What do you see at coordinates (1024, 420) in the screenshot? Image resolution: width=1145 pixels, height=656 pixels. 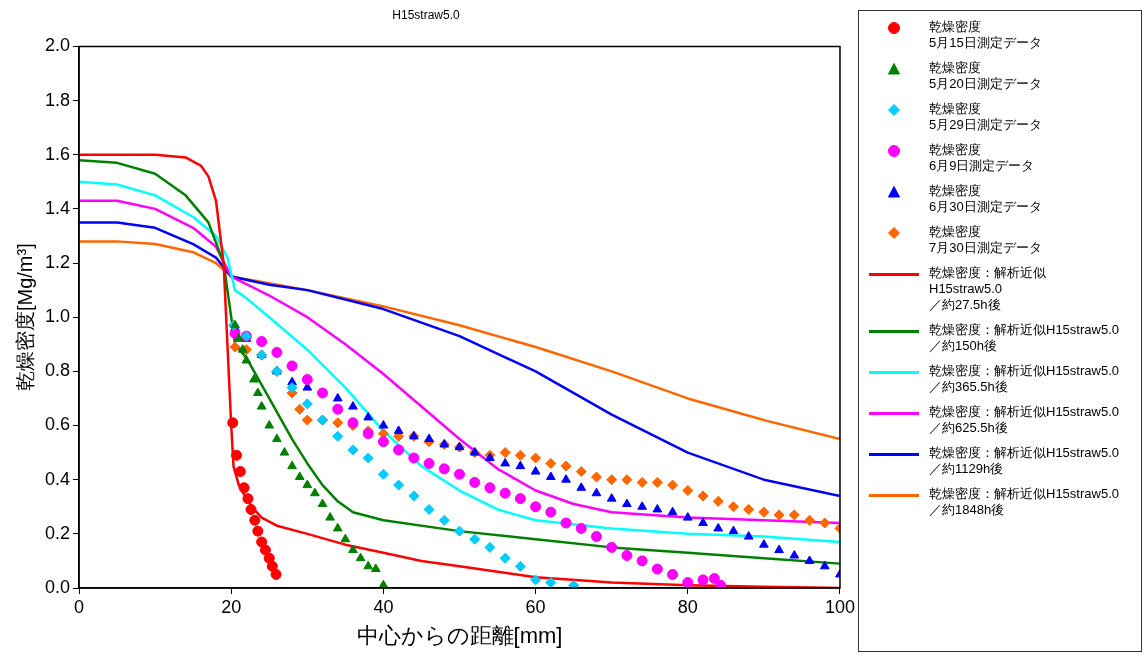 I see `legend-label: 乾燥密度：解析近似H15straw5.0 ／約625.5h後` at bounding box center [1024, 420].